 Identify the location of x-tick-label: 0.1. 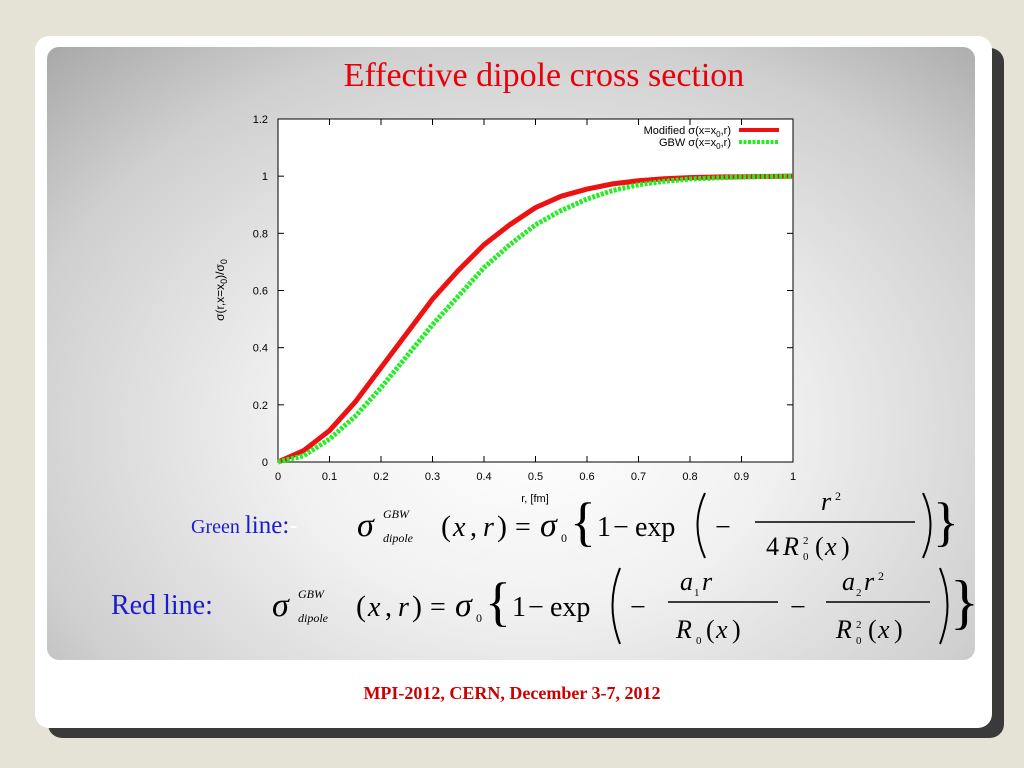
(329, 477).